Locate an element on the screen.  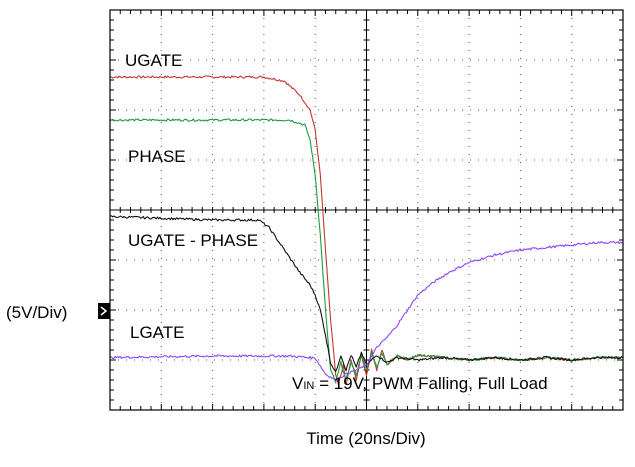
y-axis-label: (5V/Div) is located at coordinates (36, 312).